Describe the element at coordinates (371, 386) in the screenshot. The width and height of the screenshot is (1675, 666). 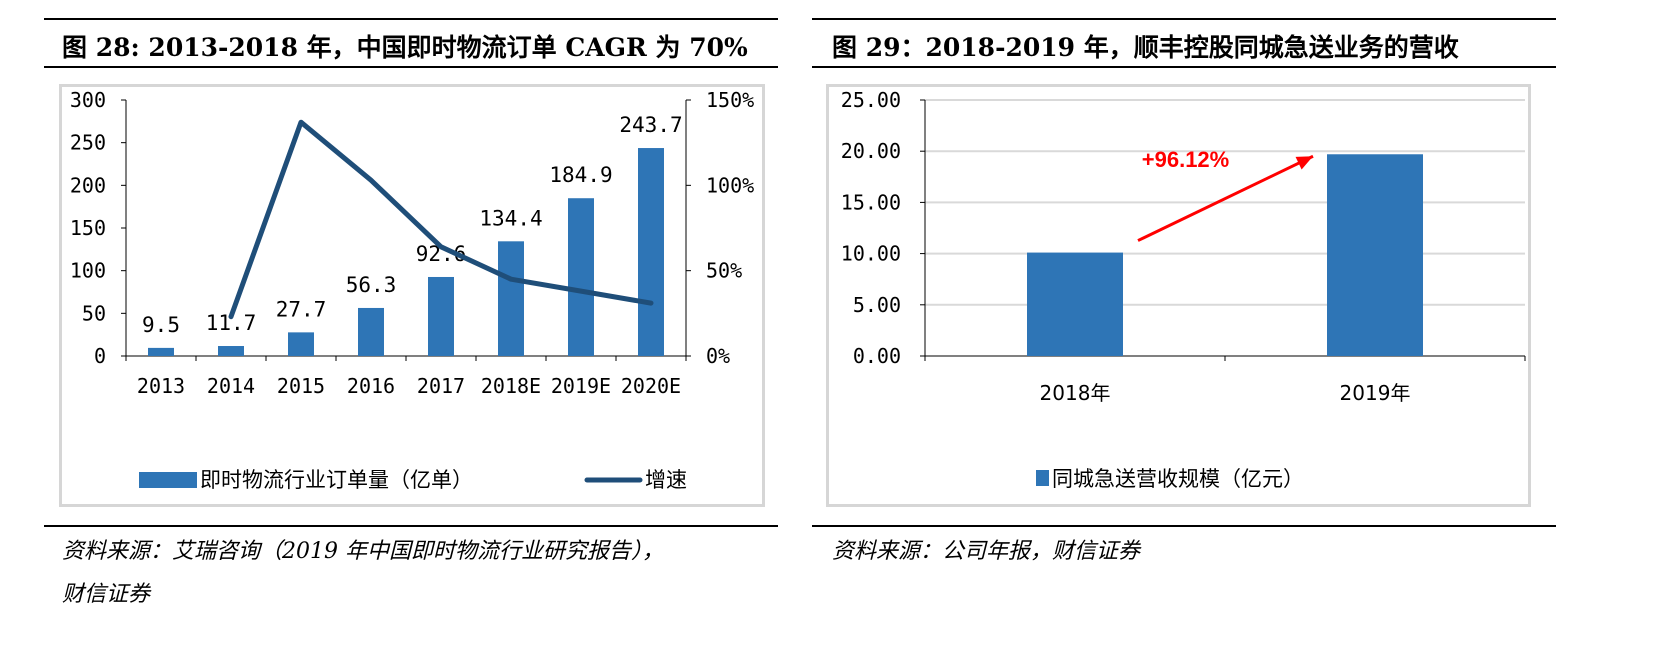
I see `x-tick-label: 2016` at that location.